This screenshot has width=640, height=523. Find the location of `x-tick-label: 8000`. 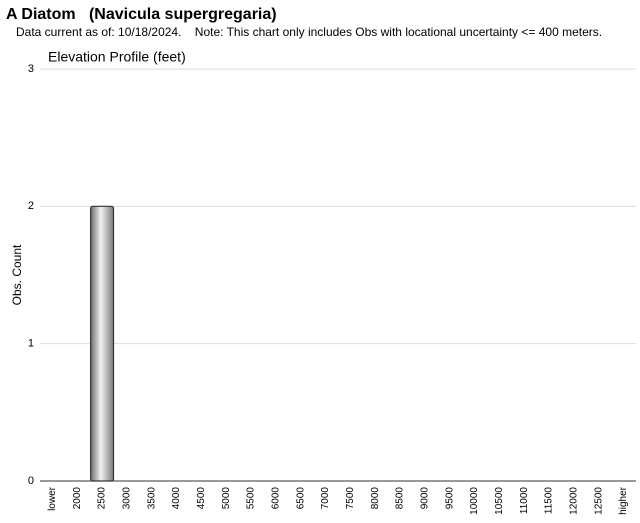

x-tick-label: 8000 is located at coordinates (375, 498).